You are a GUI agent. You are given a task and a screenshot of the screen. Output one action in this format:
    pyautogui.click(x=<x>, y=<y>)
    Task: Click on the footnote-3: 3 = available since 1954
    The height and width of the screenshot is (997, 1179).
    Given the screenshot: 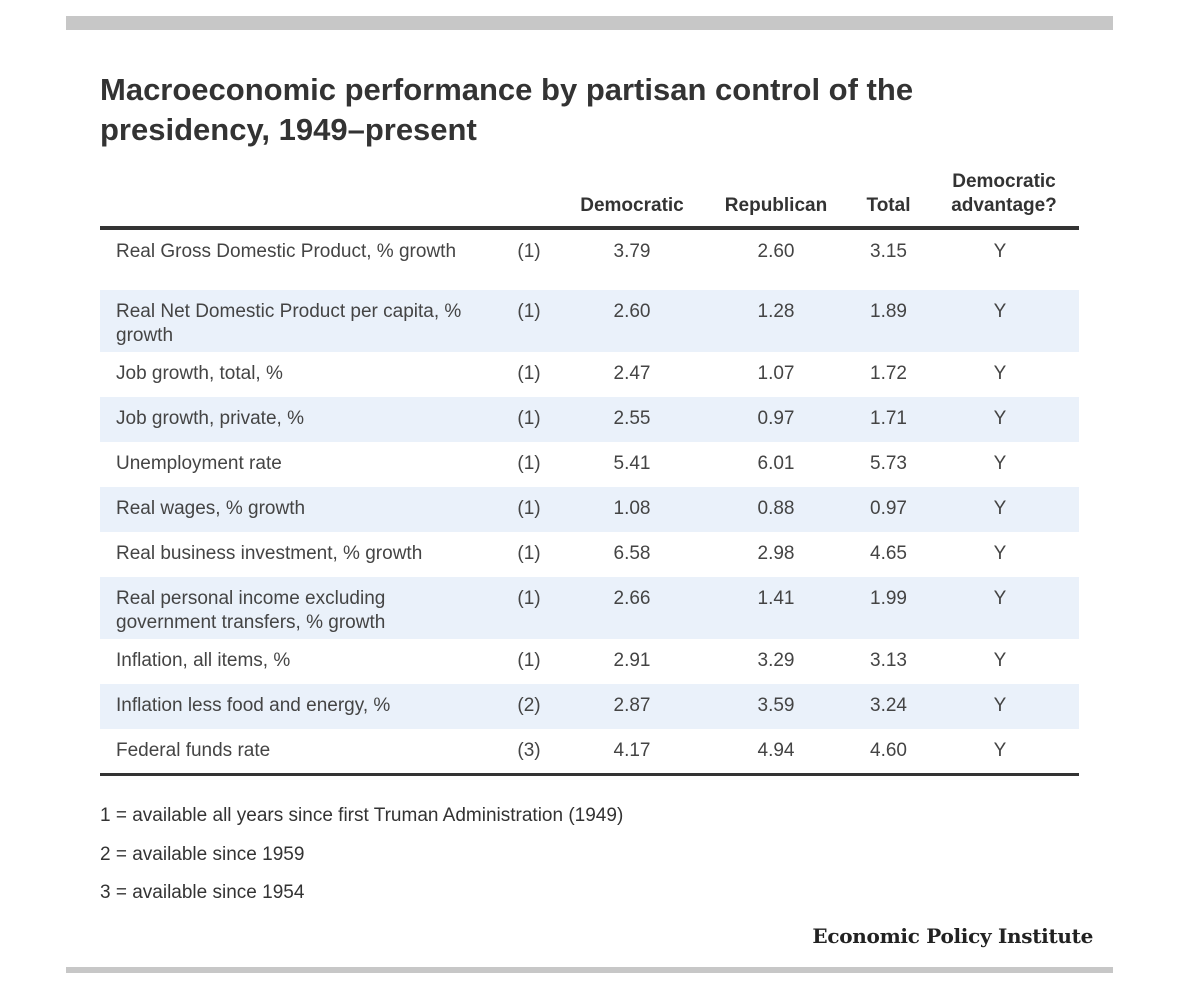 What is the action you would take?
    pyautogui.click(x=202, y=892)
    